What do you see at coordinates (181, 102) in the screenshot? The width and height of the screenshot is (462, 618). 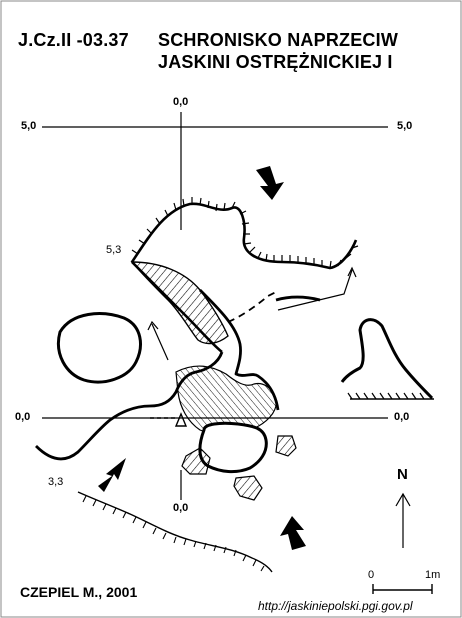 I see `coord-top: 0,0` at bounding box center [181, 102].